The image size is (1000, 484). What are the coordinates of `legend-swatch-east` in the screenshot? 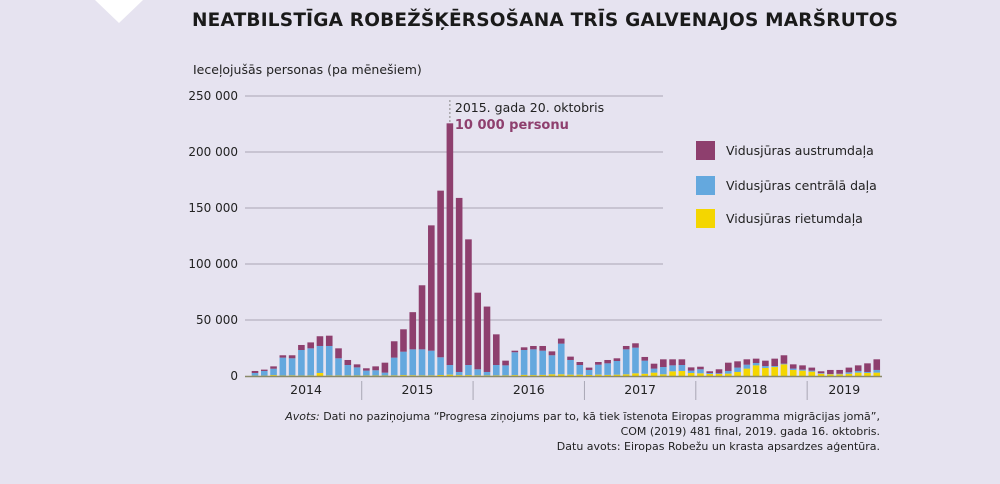 It's located at (705, 150).